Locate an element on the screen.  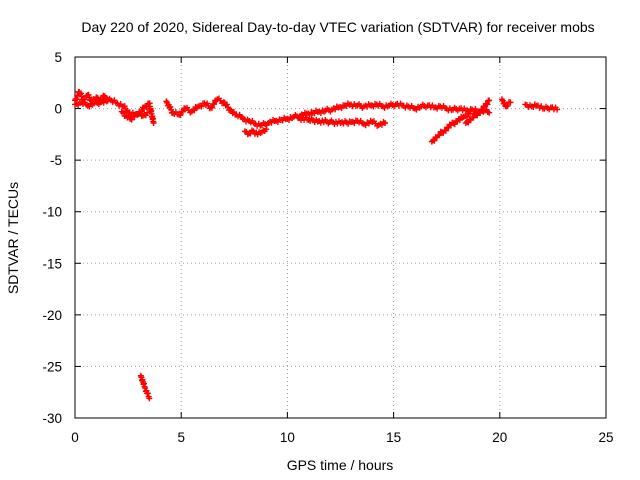
y-tick-label: -15 is located at coordinates (52, 263).